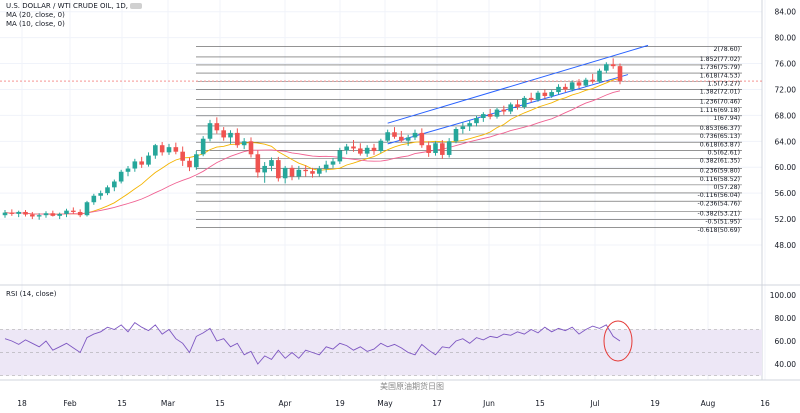 This screenshot has height=413, width=800. I want to click on price-axis-tick: 52.00, so click(786, 219).